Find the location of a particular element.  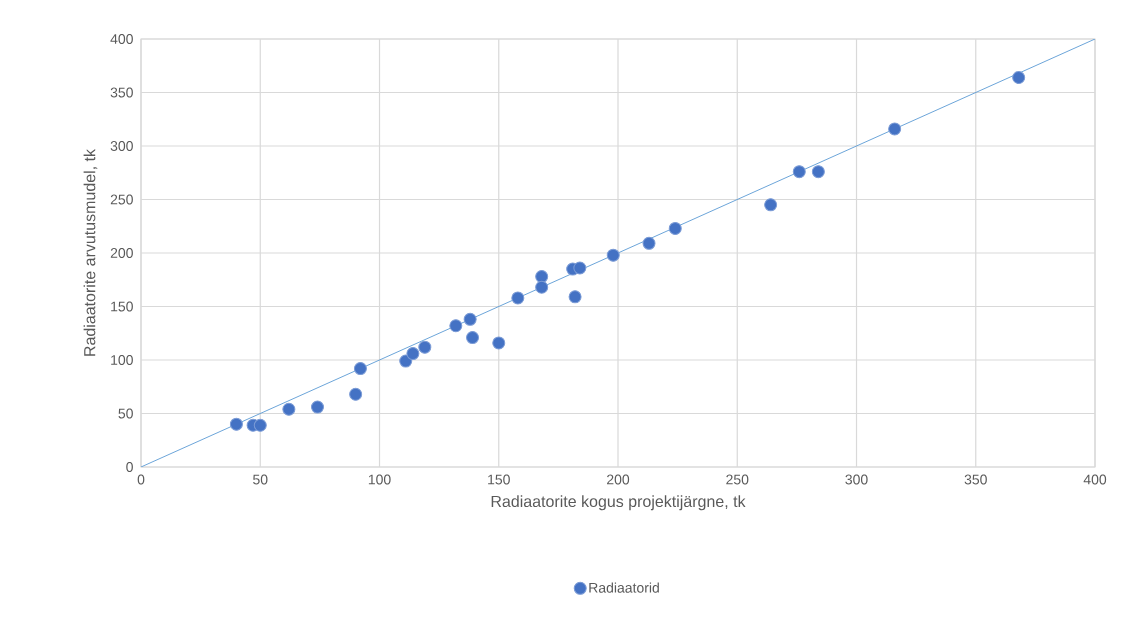

x-tick-label: 350 is located at coordinates (975, 479).